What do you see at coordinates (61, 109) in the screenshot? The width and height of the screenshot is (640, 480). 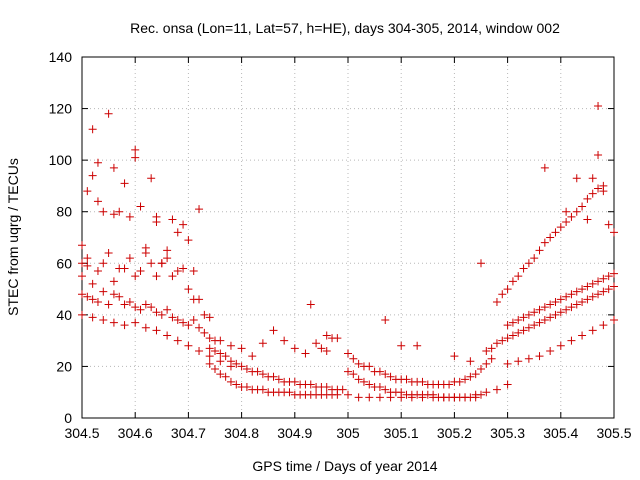 I see `y-tick-label: 120` at bounding box center [61, 109].